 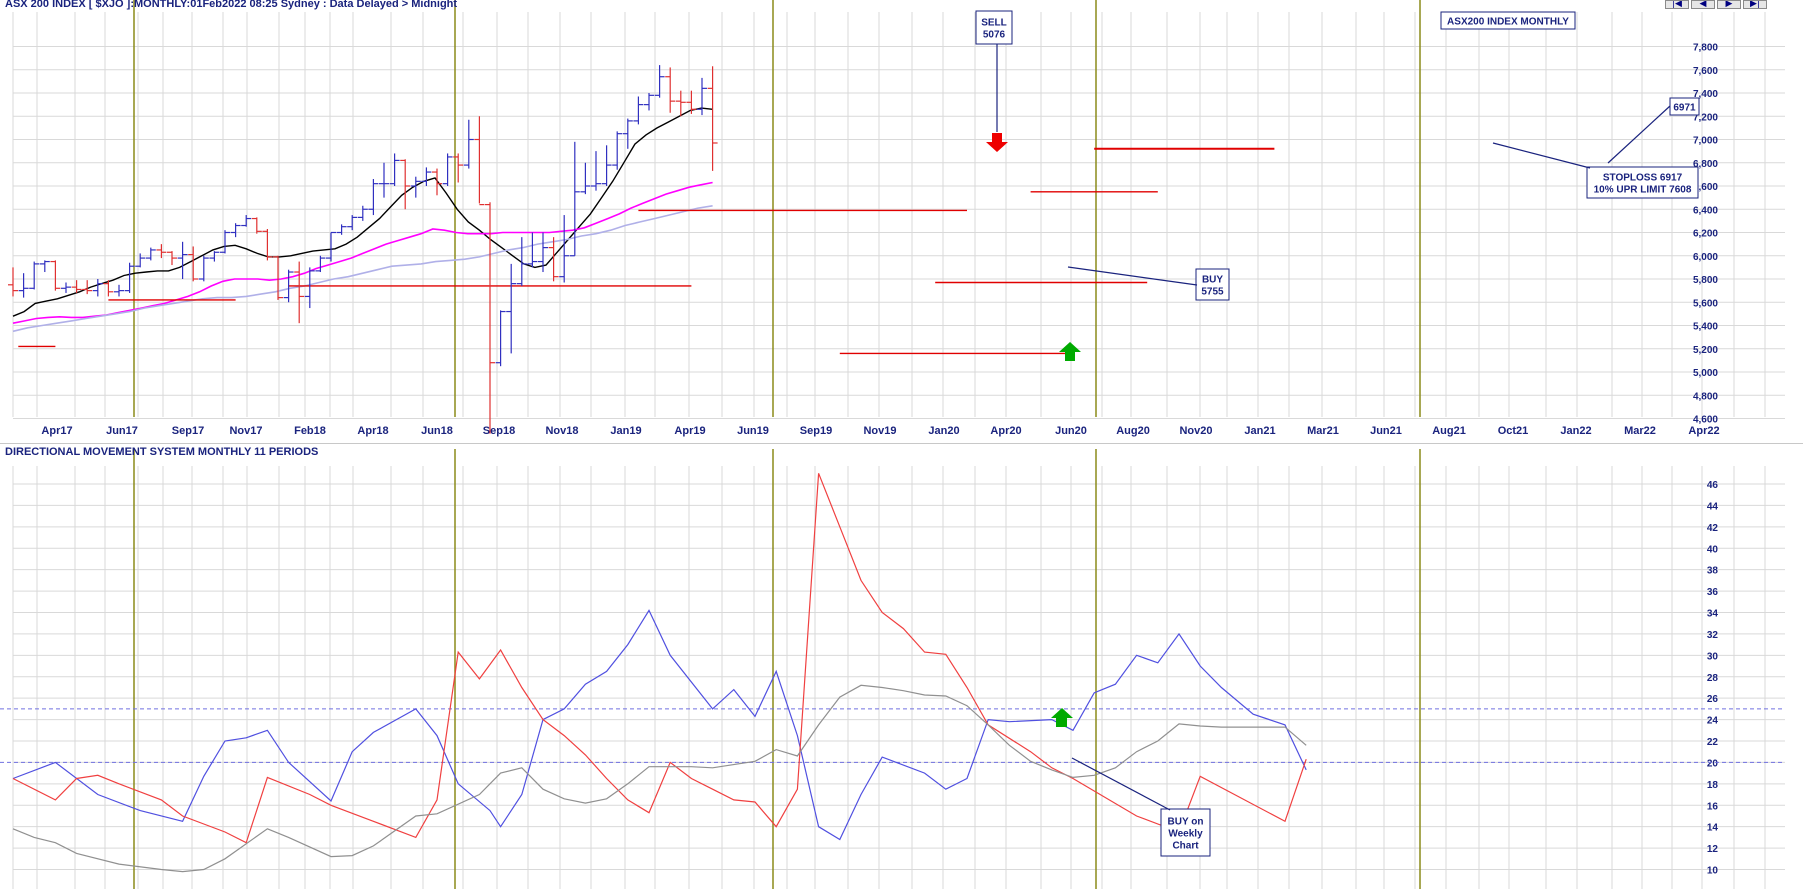 I want to click on nav-first-button: |◀, so click(x=1677, y=4).